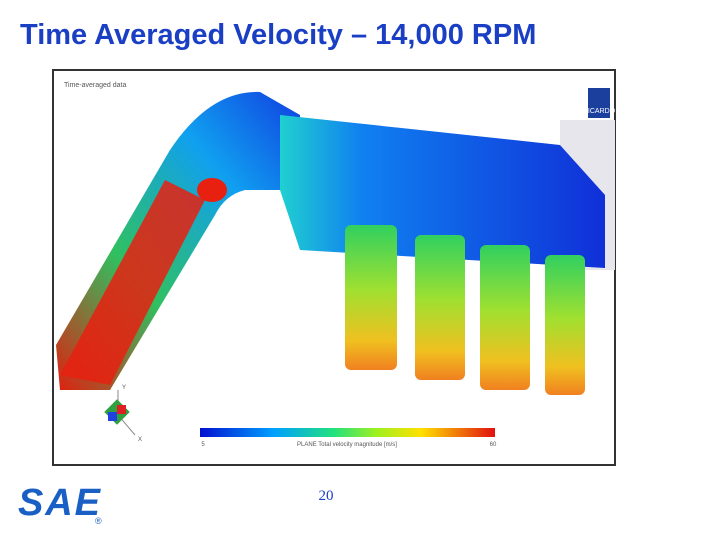 This screenshot has width=720, height=540. I want to click on sae-registered: ®, so click(98, 521).